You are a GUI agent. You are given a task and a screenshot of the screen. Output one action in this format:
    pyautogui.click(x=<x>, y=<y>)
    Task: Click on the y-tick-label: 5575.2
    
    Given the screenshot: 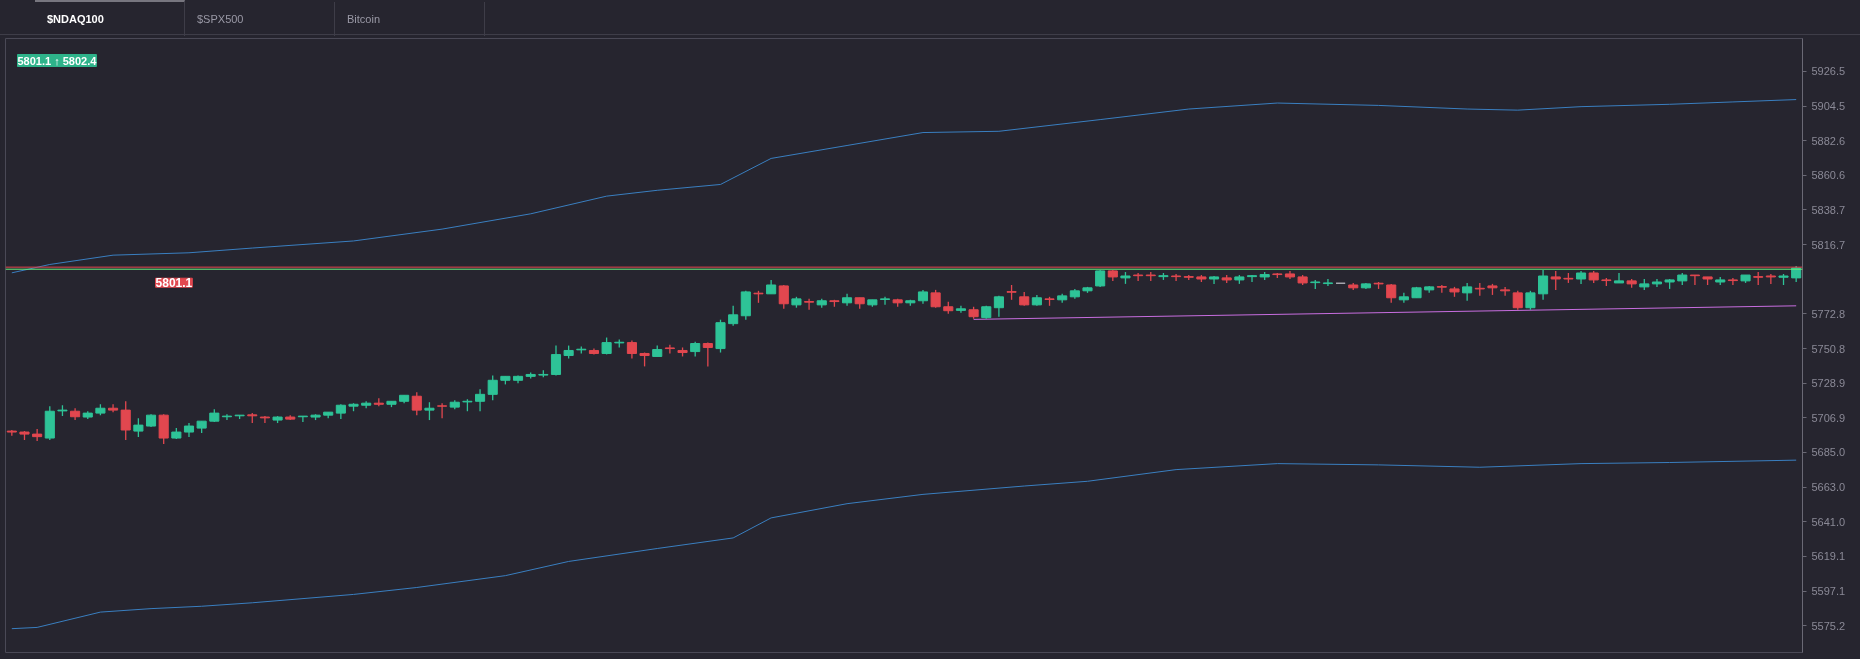 What is the action you would take?
    pyautogui.click(x=1828, y=625)
    